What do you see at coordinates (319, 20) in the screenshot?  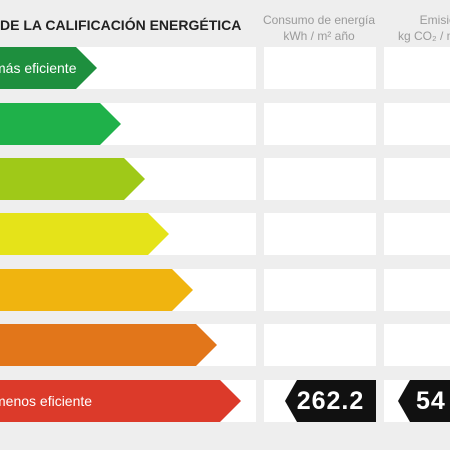 I see `consumo-header-line1: Consumo de energía` at bounding box center [319, 20].